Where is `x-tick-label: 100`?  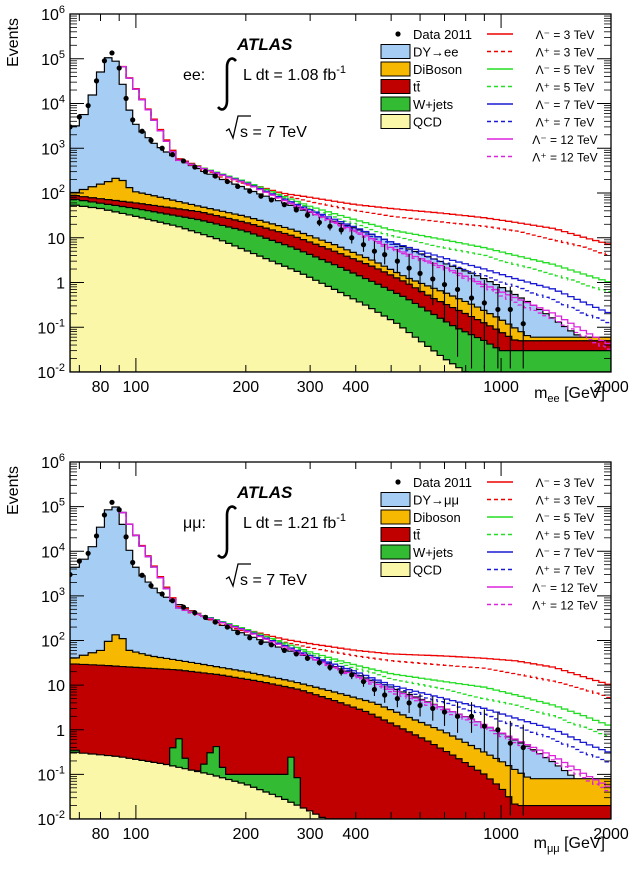
x-tick-label: 100 is located at coordinates (136, 387).